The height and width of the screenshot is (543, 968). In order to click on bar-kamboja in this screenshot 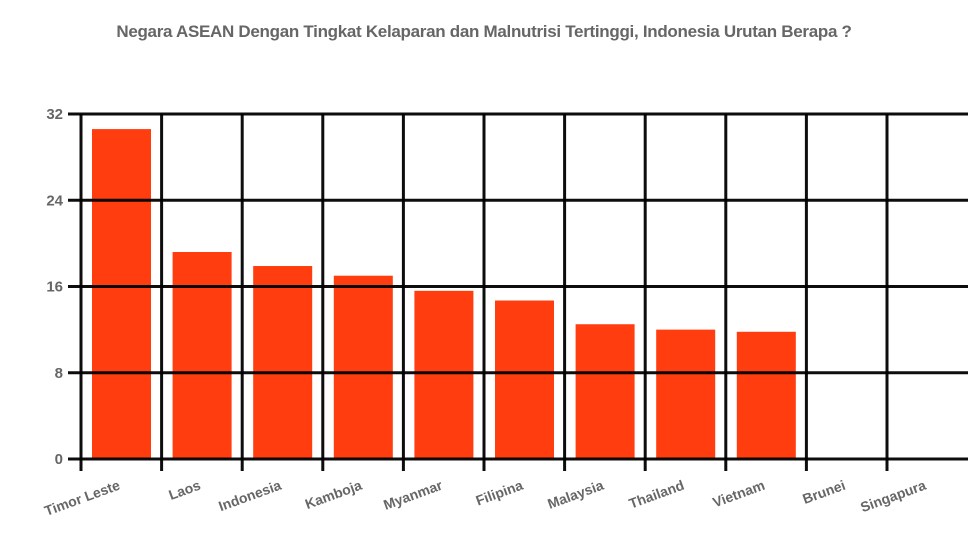, I will do `click(363, 367)`.